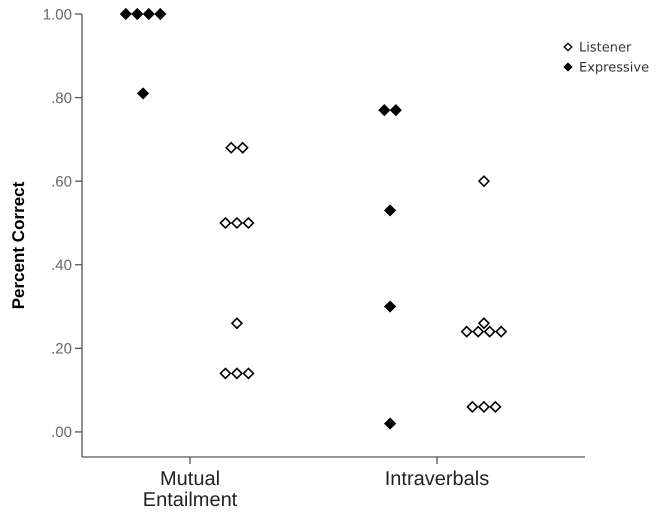 This screenshot has width=669, height=522. I want to click on y-tick-label: .80, so click(61, 98).